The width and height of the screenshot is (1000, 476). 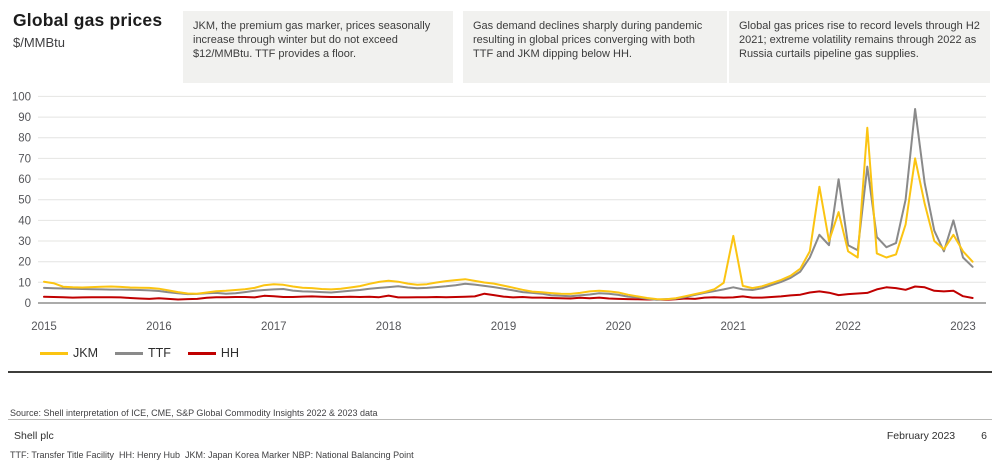 What do you see at coordinates (24, 118) in the screenshot?
I see `svg-text: 90` at bounding box center [24, 118].